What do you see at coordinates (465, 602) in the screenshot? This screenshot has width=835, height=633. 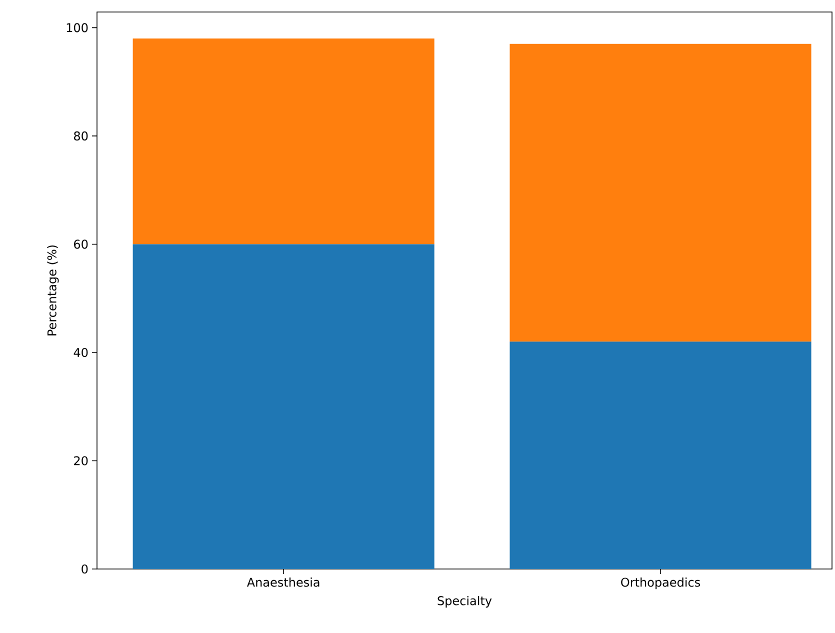 I see `x-axis-title: Specialty` at bounding box center [465, 602].